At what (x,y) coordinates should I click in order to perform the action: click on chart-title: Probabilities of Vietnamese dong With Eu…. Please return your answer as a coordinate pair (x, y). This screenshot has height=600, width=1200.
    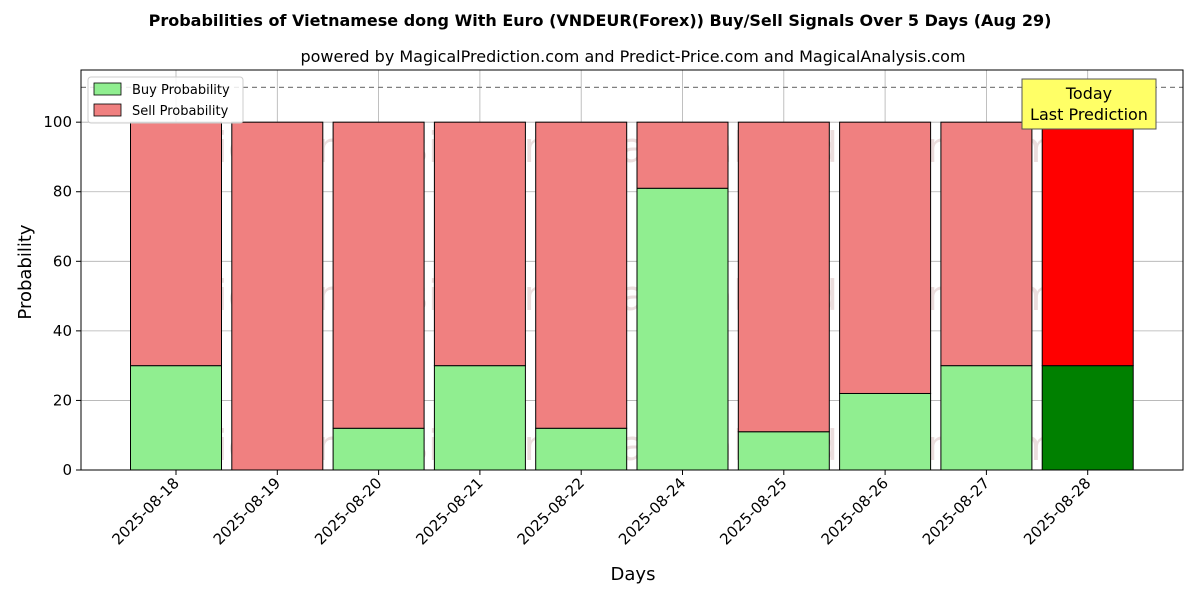
    Looking at the image, I should click on (600, 20).